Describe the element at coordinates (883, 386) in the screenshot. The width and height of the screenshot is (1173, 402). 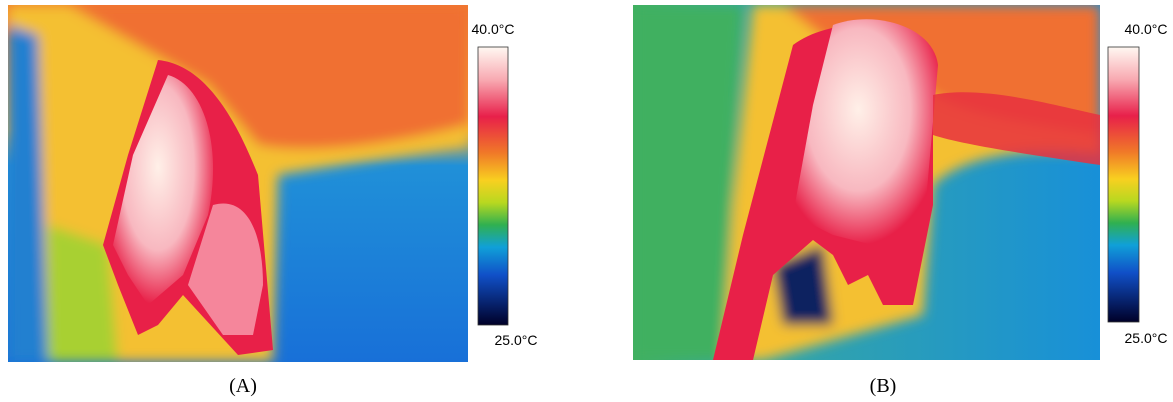
I see `panel-label: (B)` at that location.